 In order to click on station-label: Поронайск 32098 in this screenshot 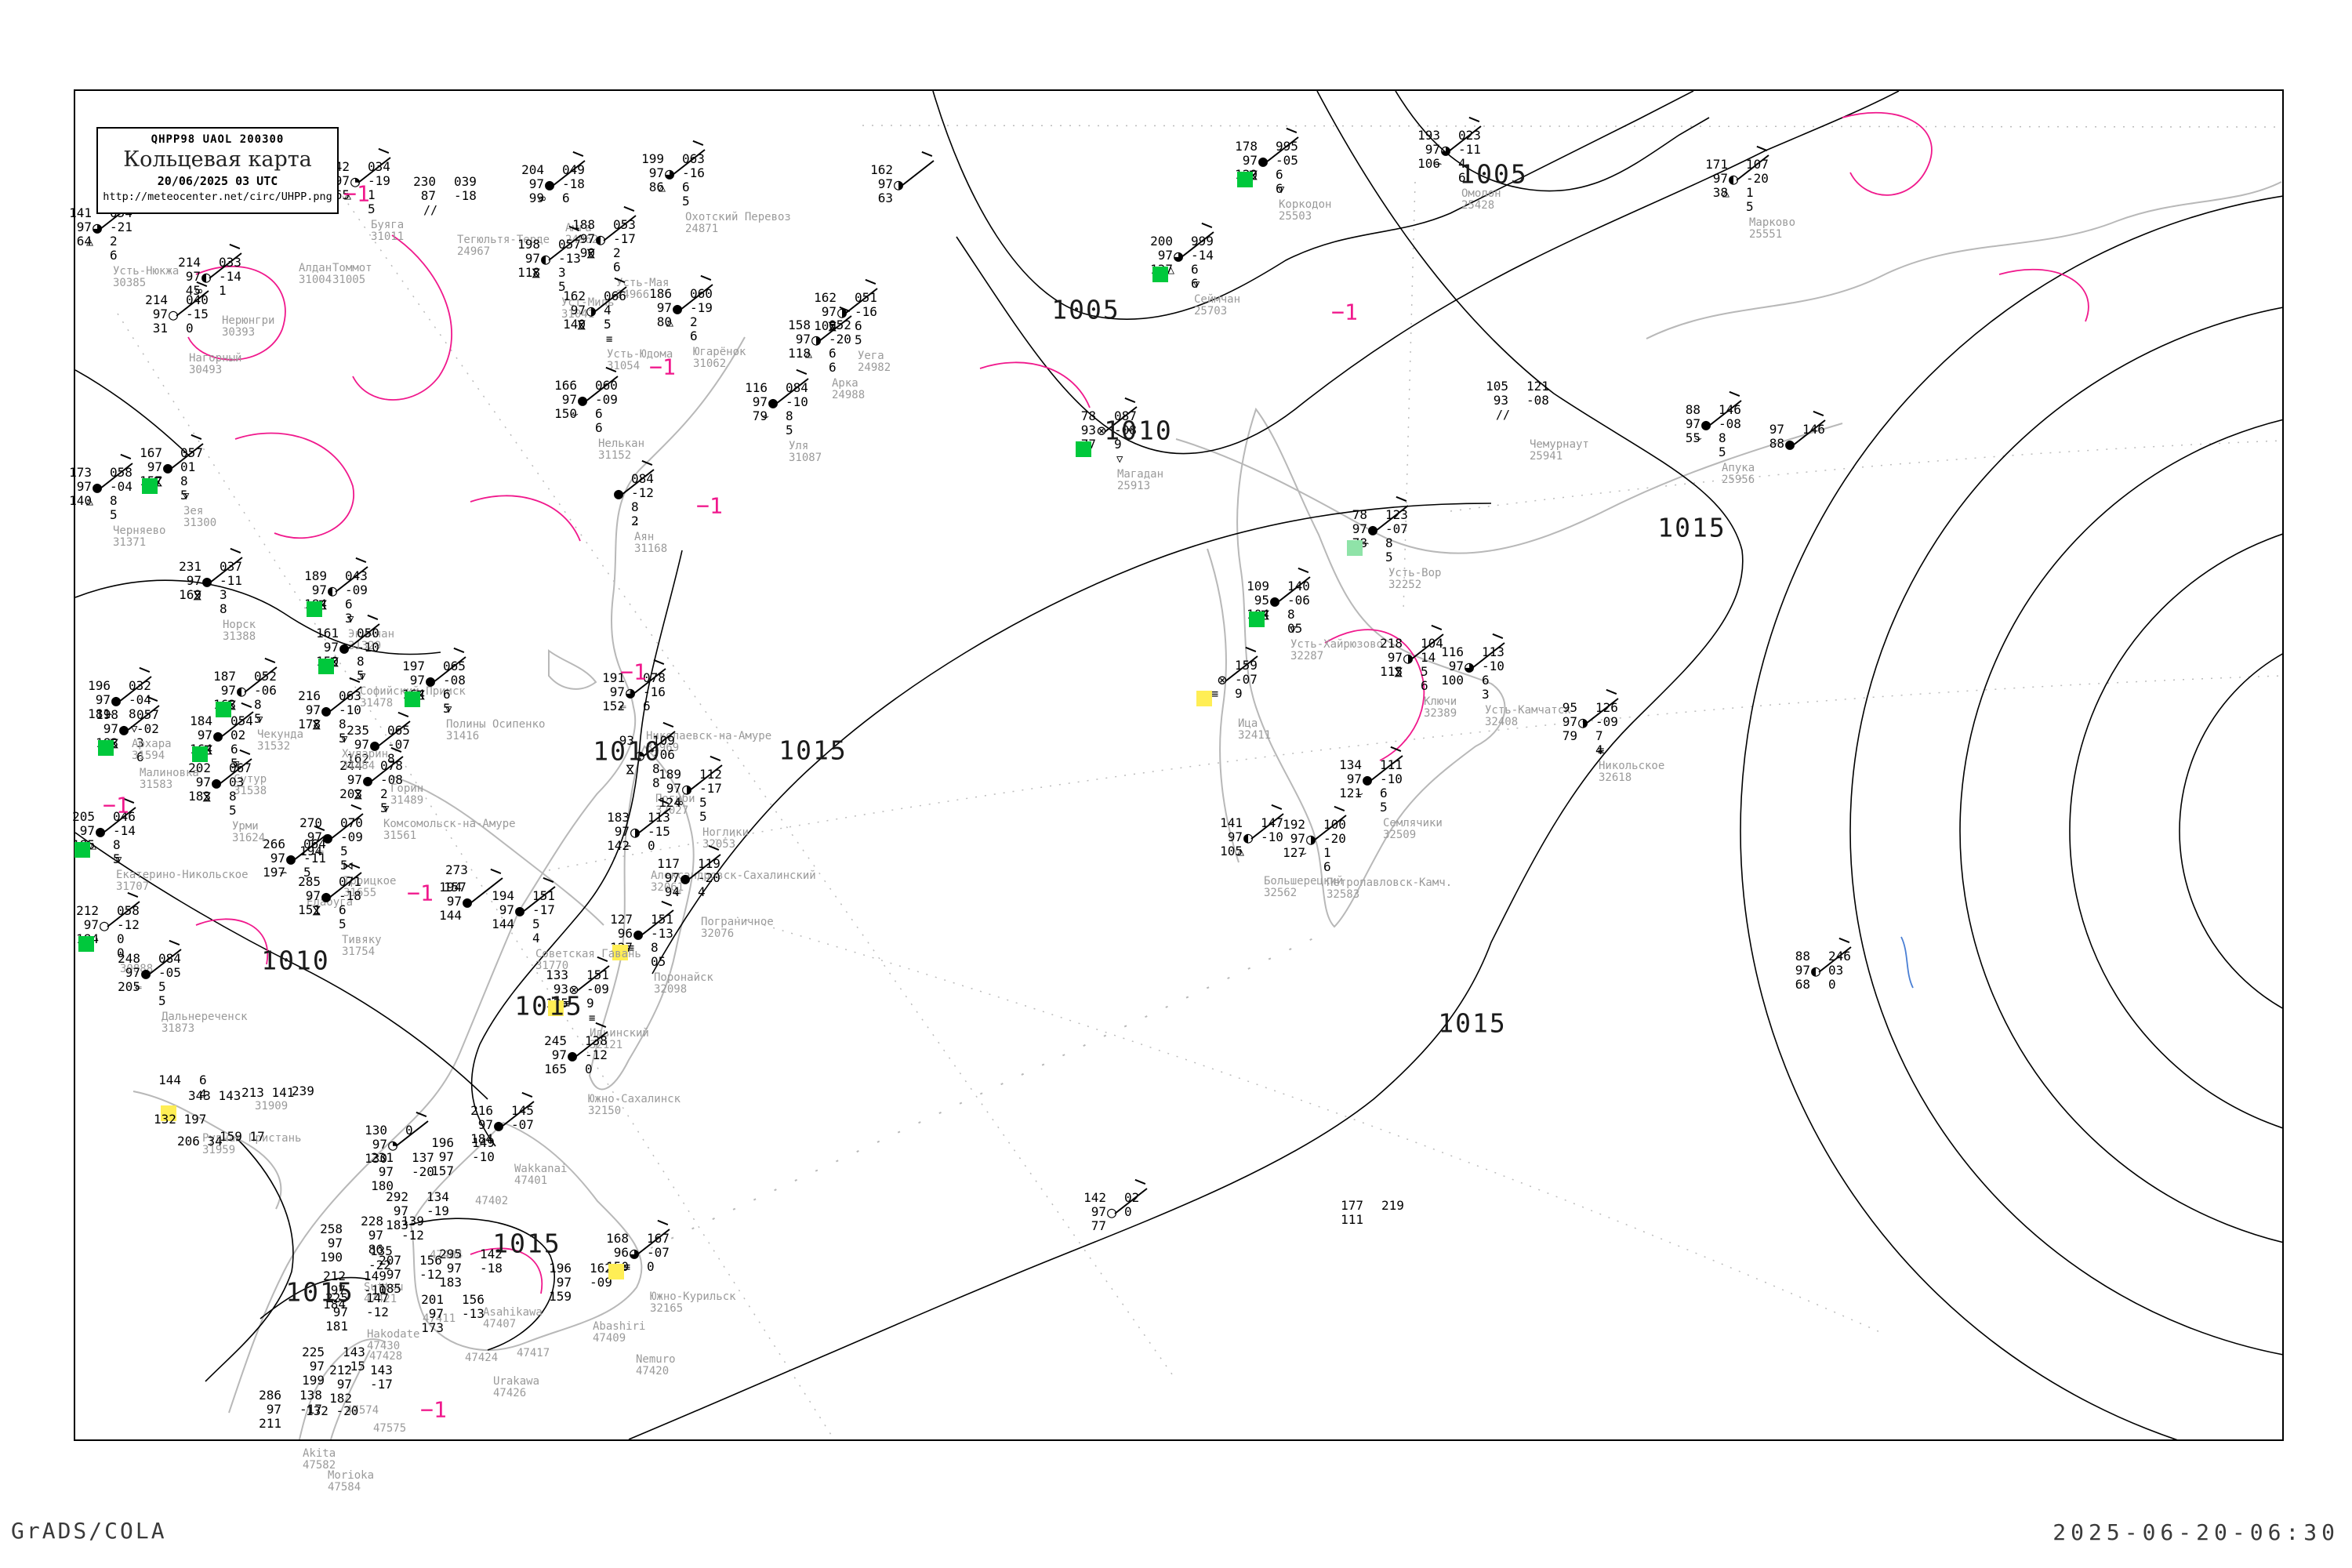, I will do `click(683, 984)`.